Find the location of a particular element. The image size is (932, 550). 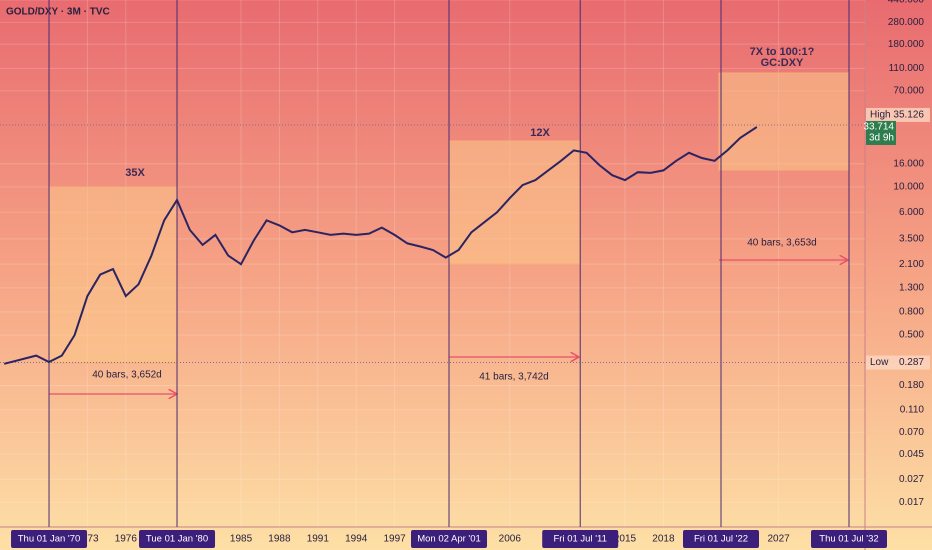

y-tick-label: 0.180 is located at coordinates (911, 385).